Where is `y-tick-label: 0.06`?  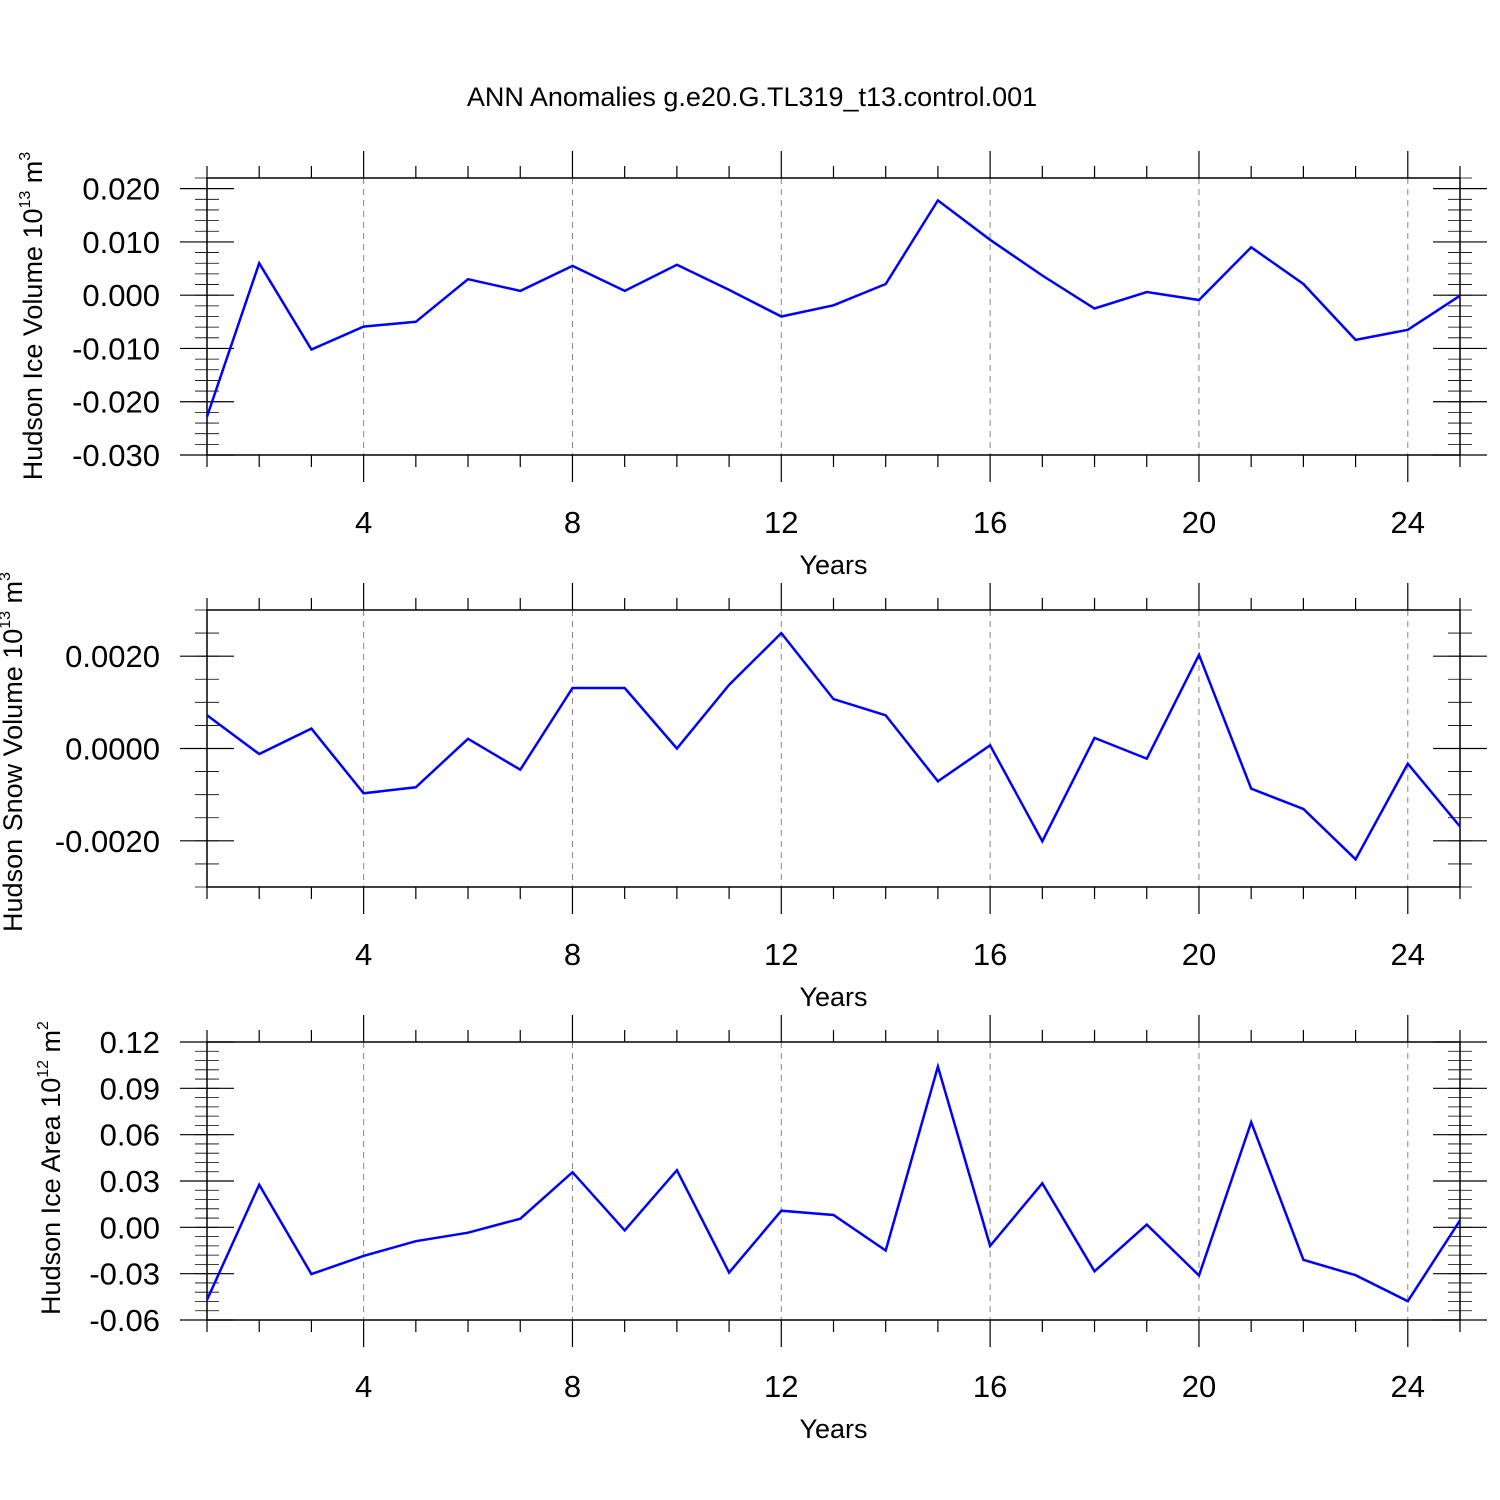 y-tick-label: 0.06 is located at coordinates (130, 1135).